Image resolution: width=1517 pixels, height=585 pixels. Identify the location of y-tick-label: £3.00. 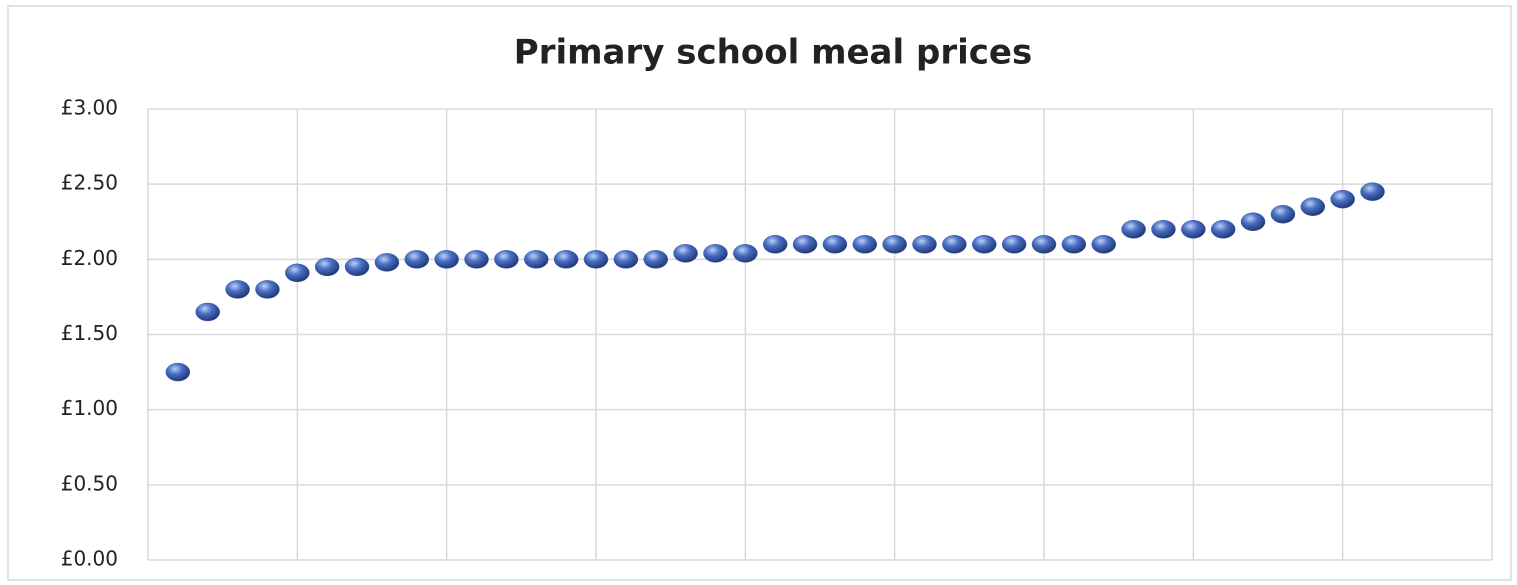
(89, 108).